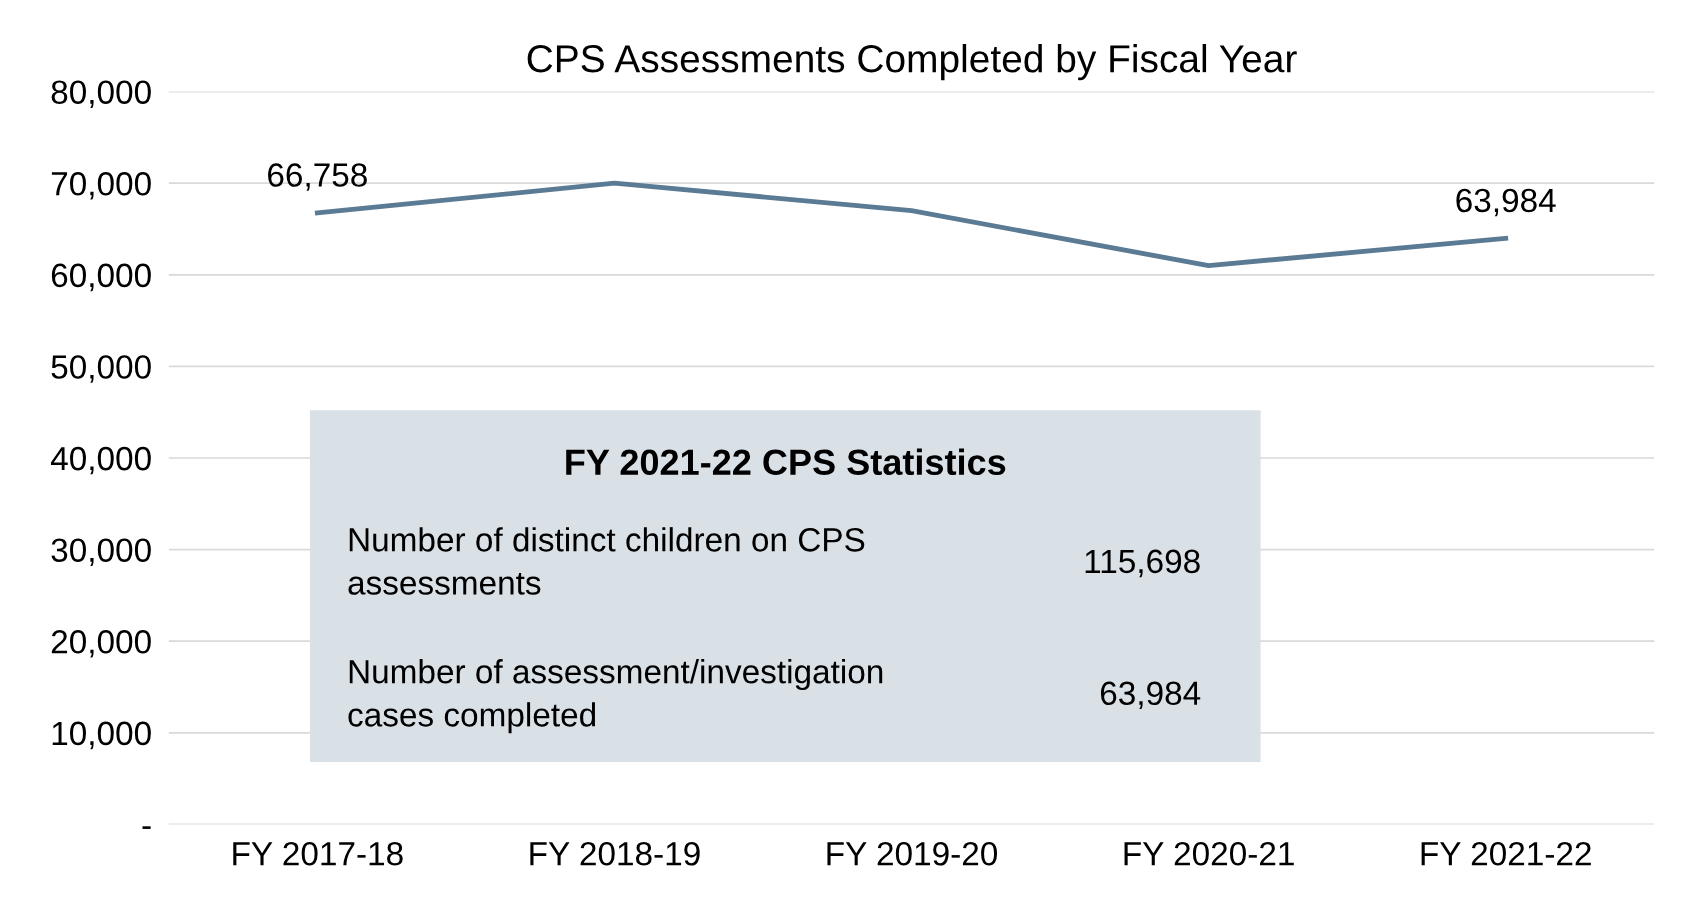 The image size is (1688, 916). I want to click on annotation: Number of distinct children on CPS assessments, so click(606, 561).